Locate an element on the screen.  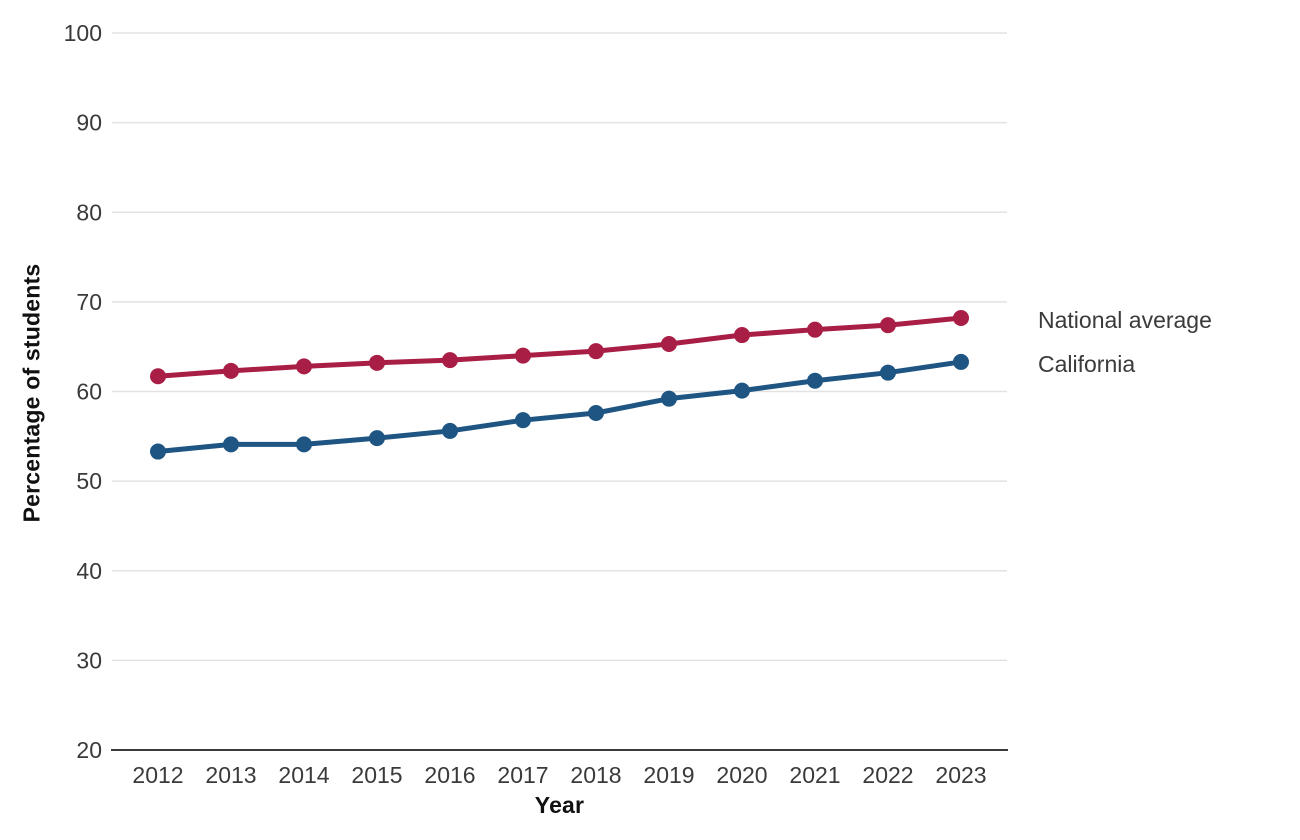
x-tick-label: 2014 is located at coordinates (303, 775).